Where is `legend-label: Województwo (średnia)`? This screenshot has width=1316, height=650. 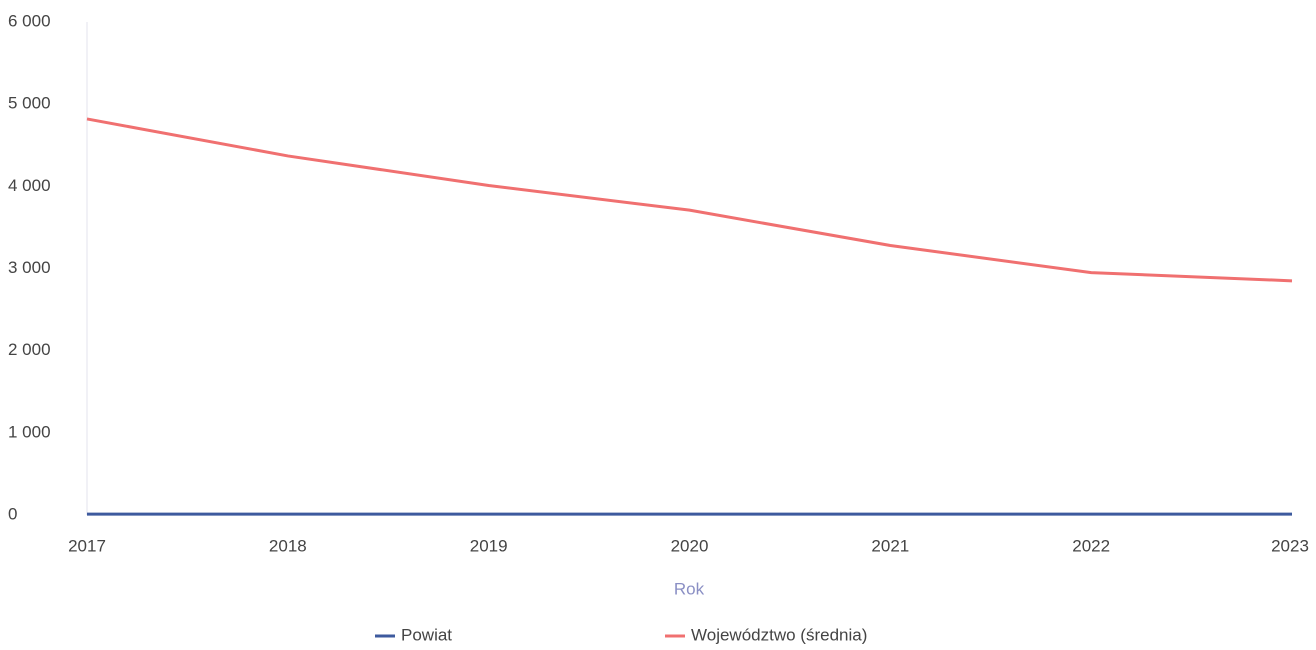
legend-label: Województwo (średnia) is located at coordinates (779, 634).